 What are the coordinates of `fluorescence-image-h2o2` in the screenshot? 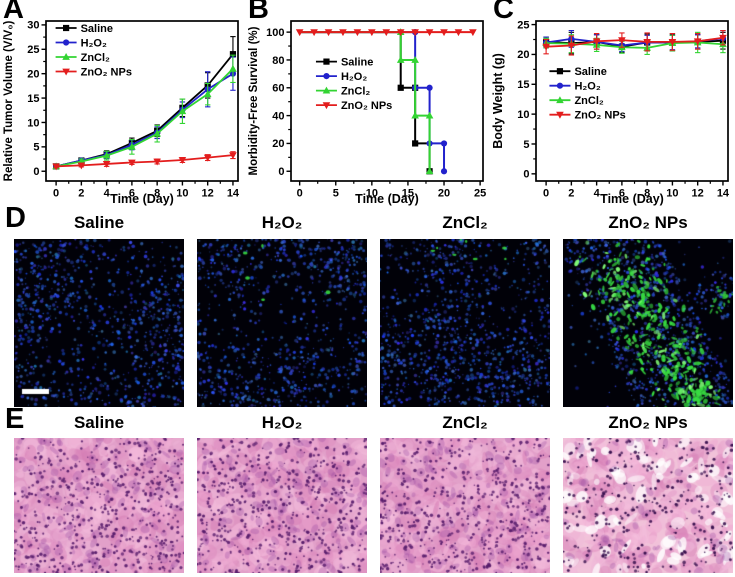 It's located at (282, 323).